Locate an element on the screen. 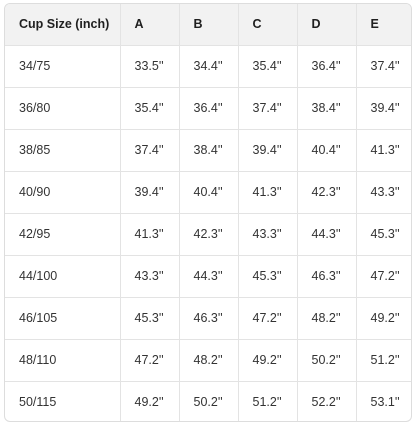 The image size is (416, 425). header-e: E is located at coordinates (383, 25).